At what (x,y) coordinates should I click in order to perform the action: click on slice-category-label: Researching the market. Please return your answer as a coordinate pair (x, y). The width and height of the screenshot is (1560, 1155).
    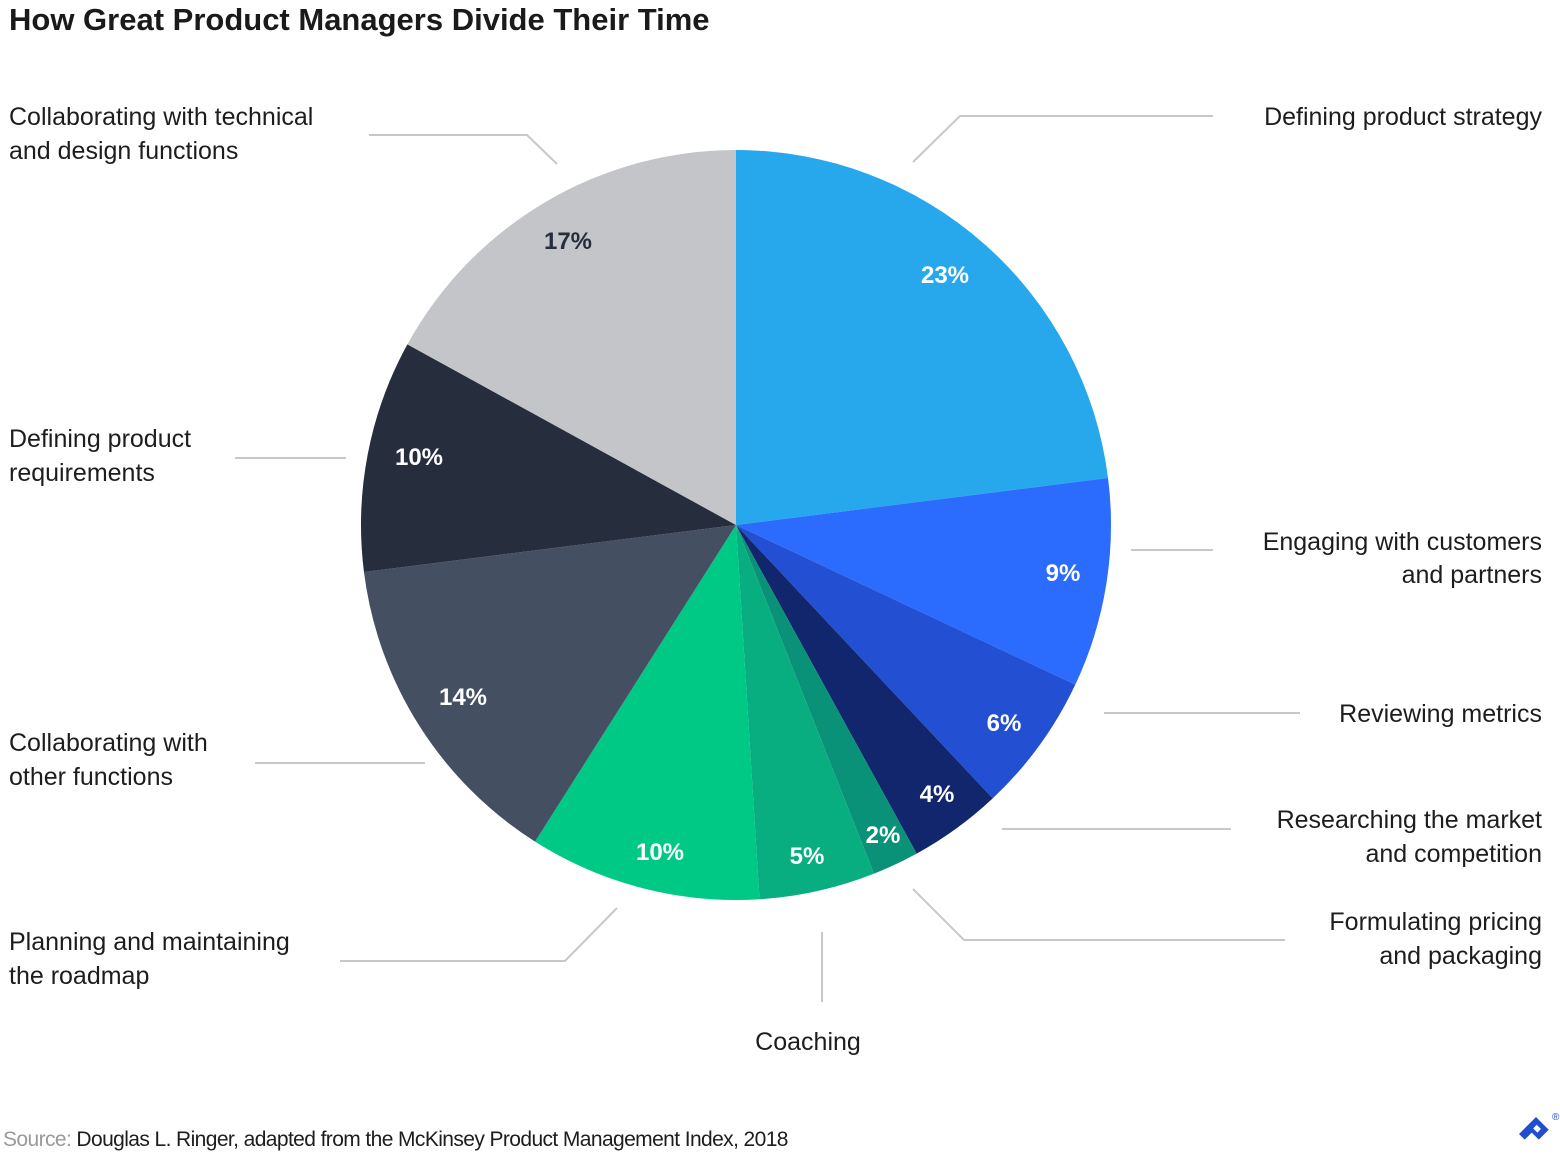
    Looking at the image, I should click on (1409, 820).